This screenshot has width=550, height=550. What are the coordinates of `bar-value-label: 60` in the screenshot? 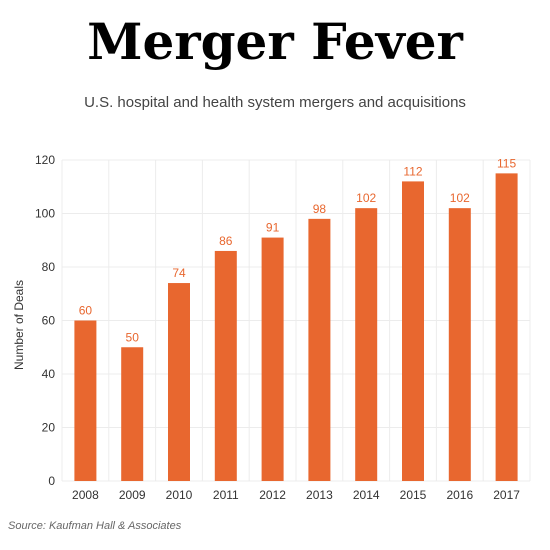 It's located at (86, 311).